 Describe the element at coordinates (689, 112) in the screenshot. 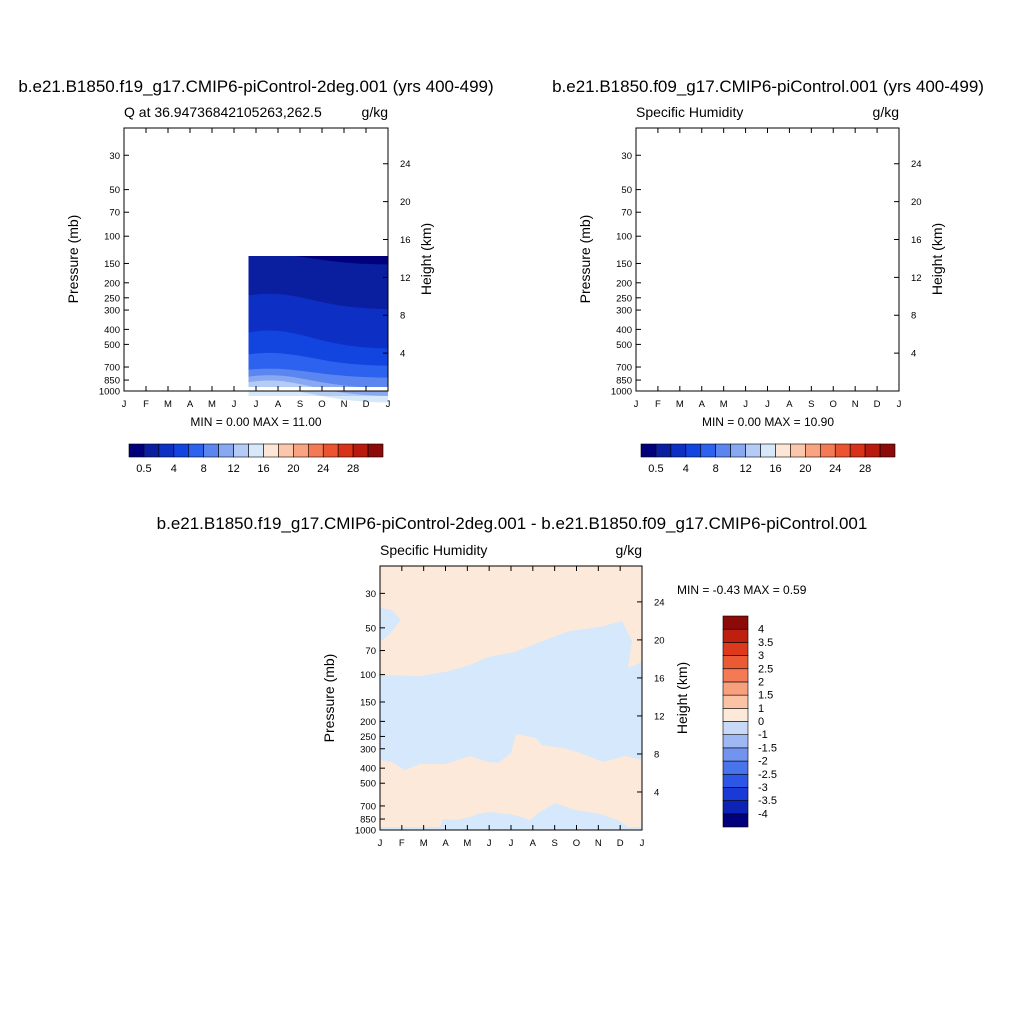

I see `right-panel-subtitle: Specific Humidity` at that location.